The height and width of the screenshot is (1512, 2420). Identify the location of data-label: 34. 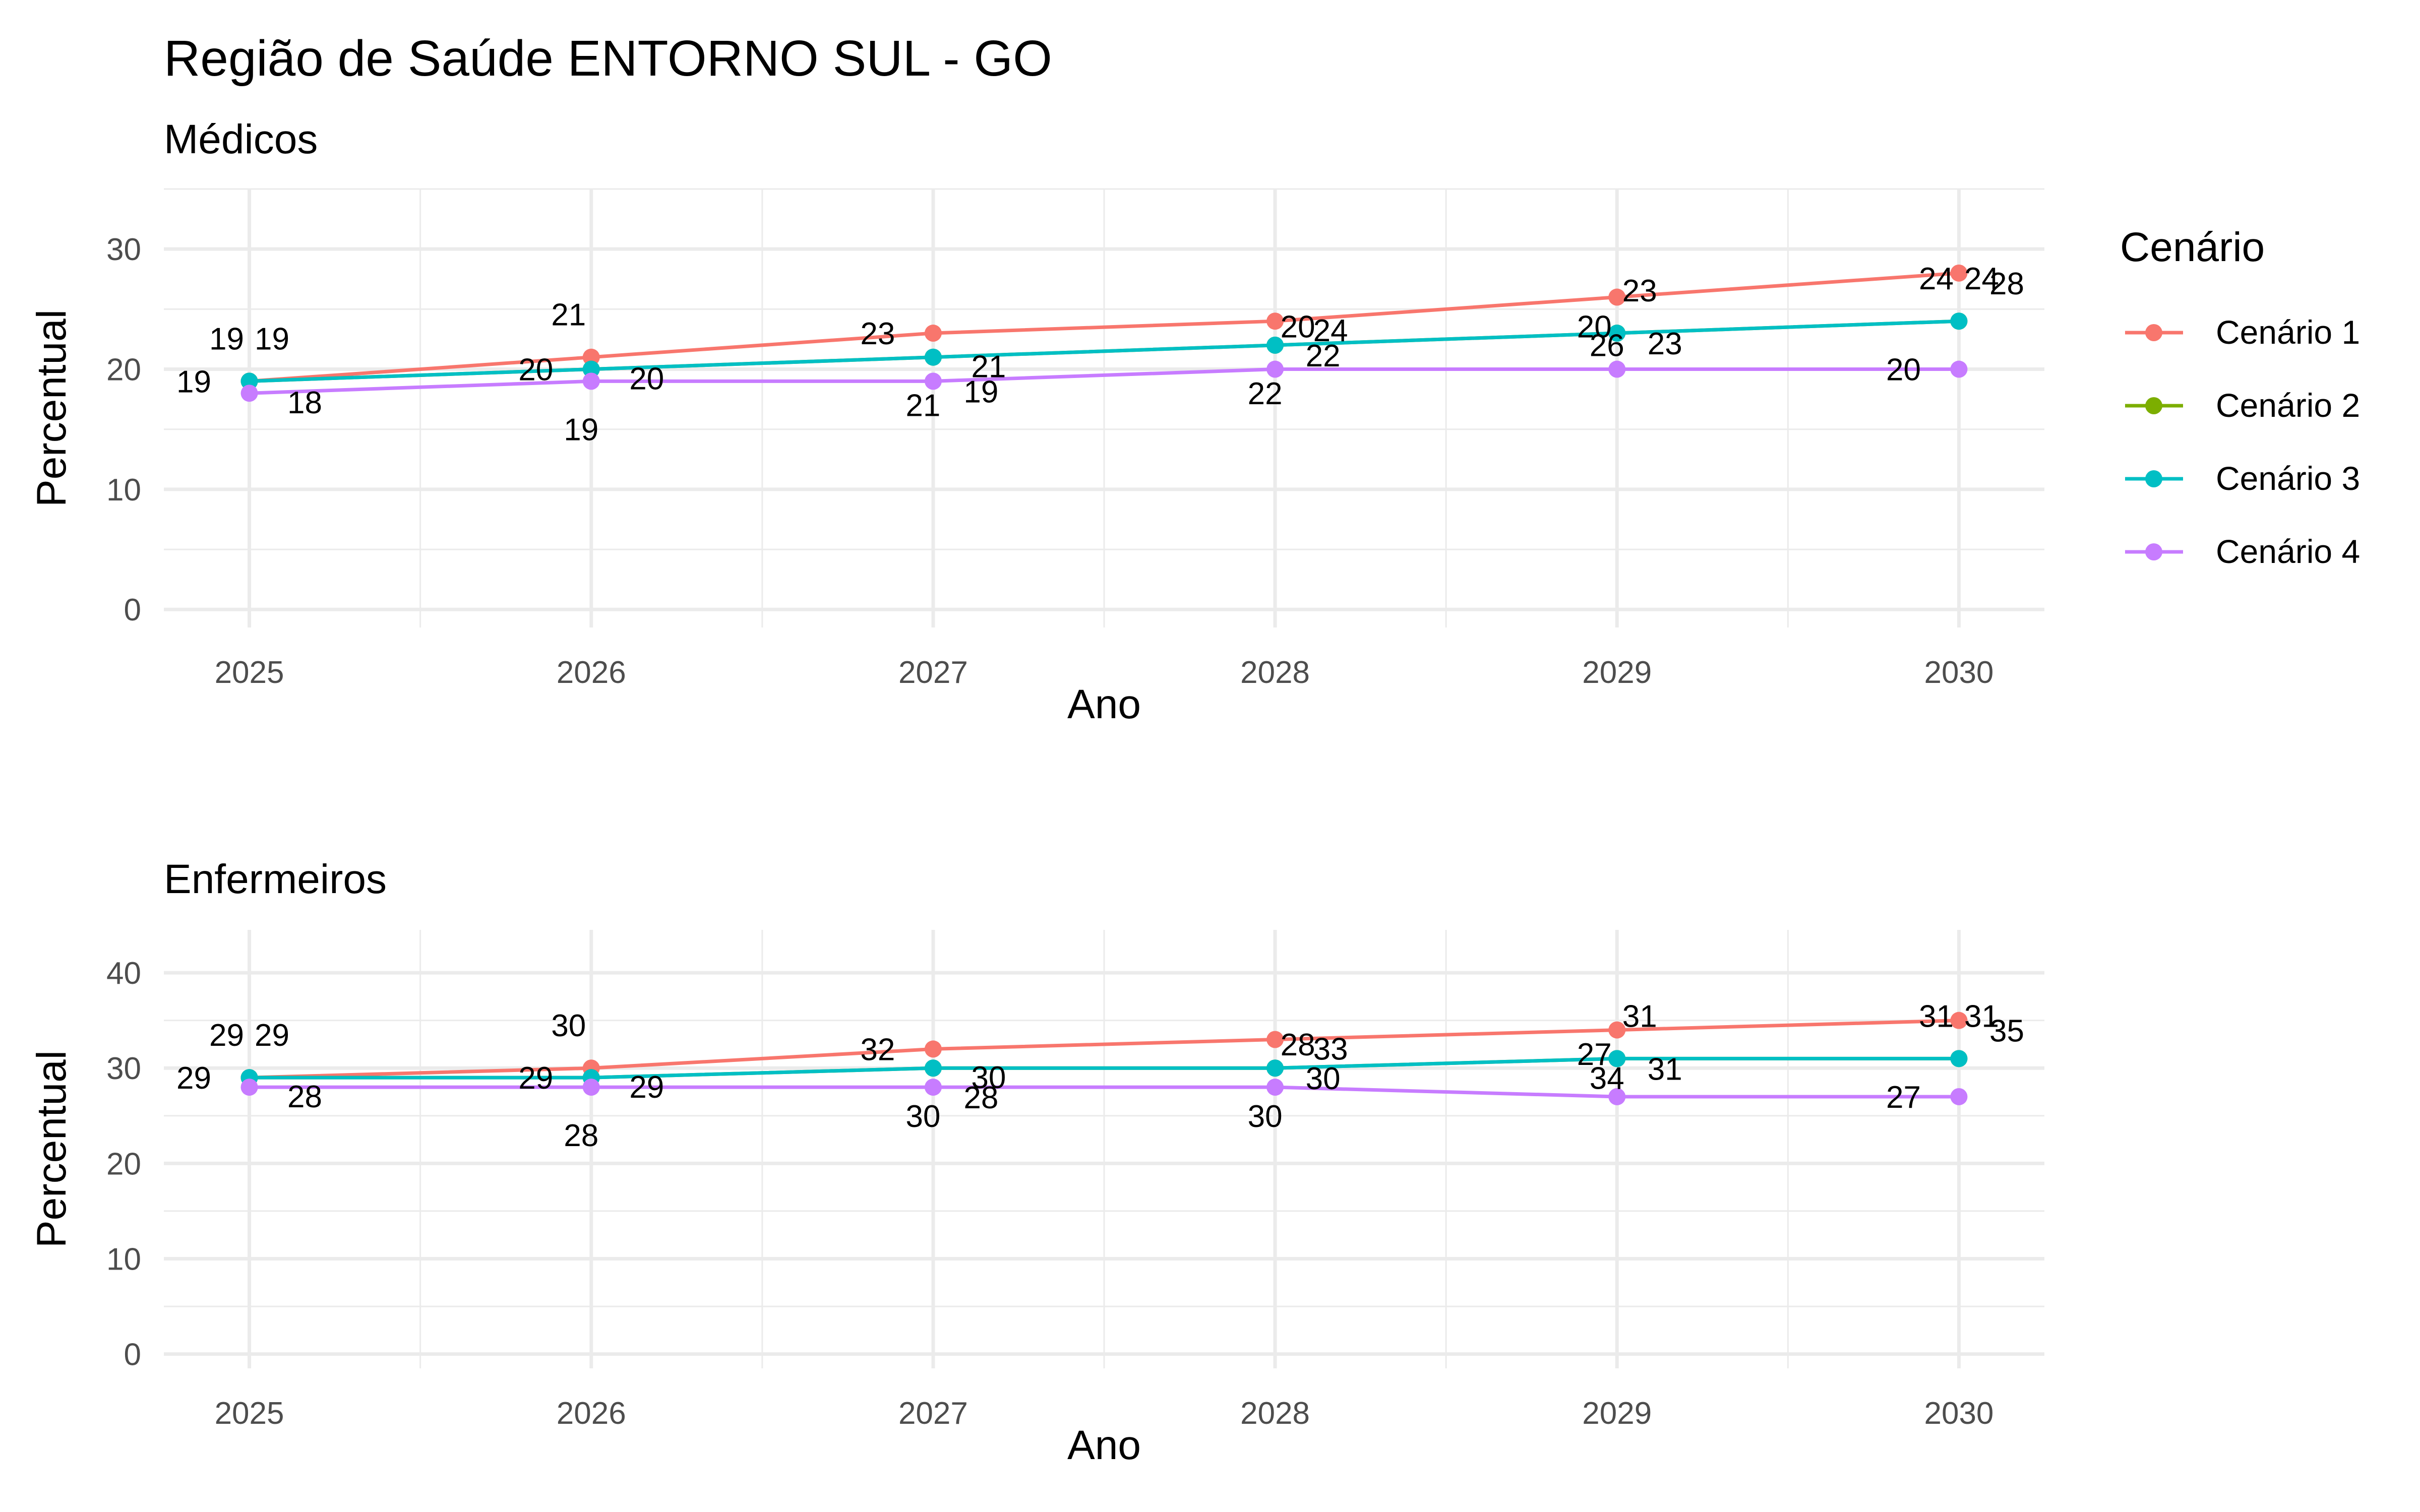
(1607, 1078).